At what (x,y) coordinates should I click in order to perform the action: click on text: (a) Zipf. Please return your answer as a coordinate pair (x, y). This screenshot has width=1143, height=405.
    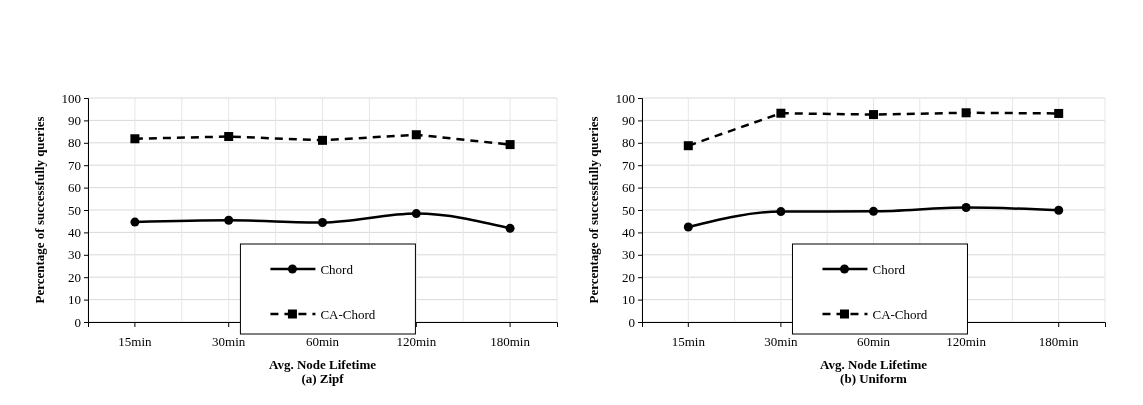
    Looking at the image, I should click on (323, 378).